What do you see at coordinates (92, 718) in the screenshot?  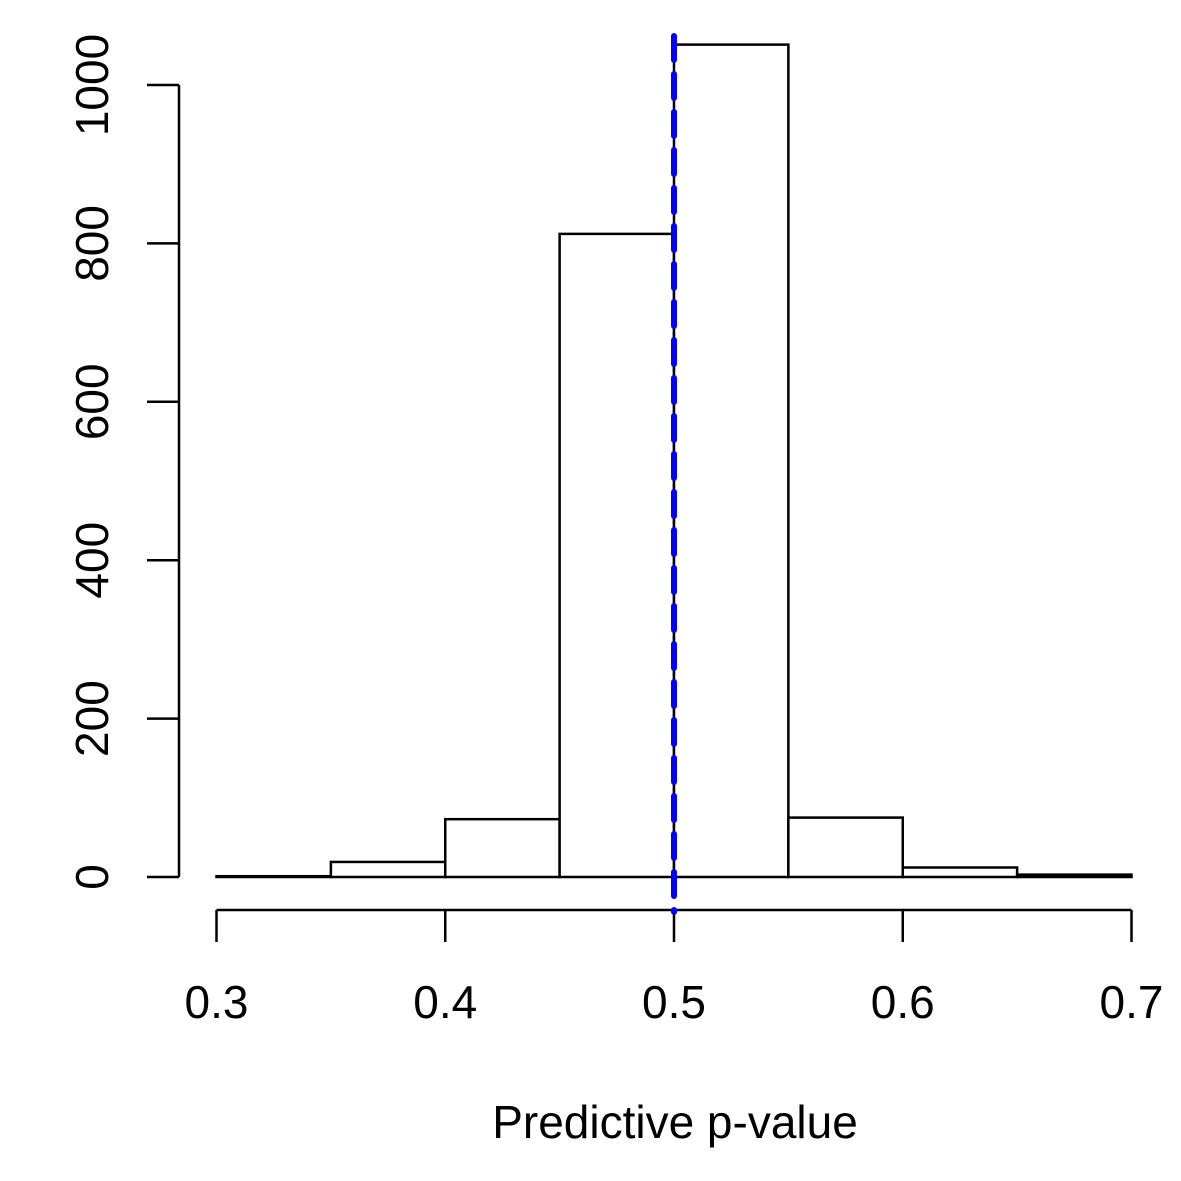 I see `y-tick-label: 200` at bounding box center [92, 718].